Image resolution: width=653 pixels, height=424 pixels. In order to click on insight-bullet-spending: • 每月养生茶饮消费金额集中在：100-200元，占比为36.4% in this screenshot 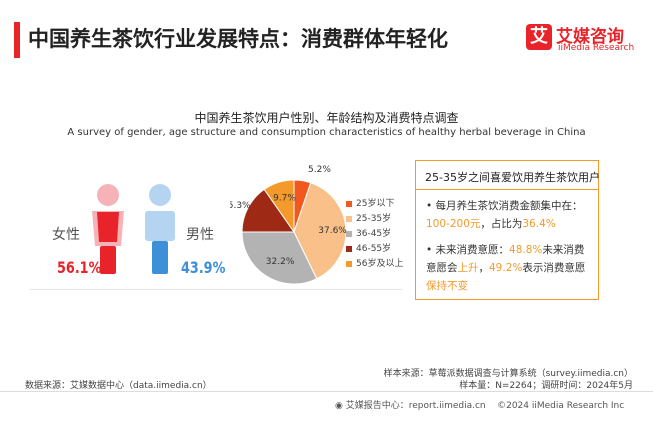, I will do `click(504, 215)`.